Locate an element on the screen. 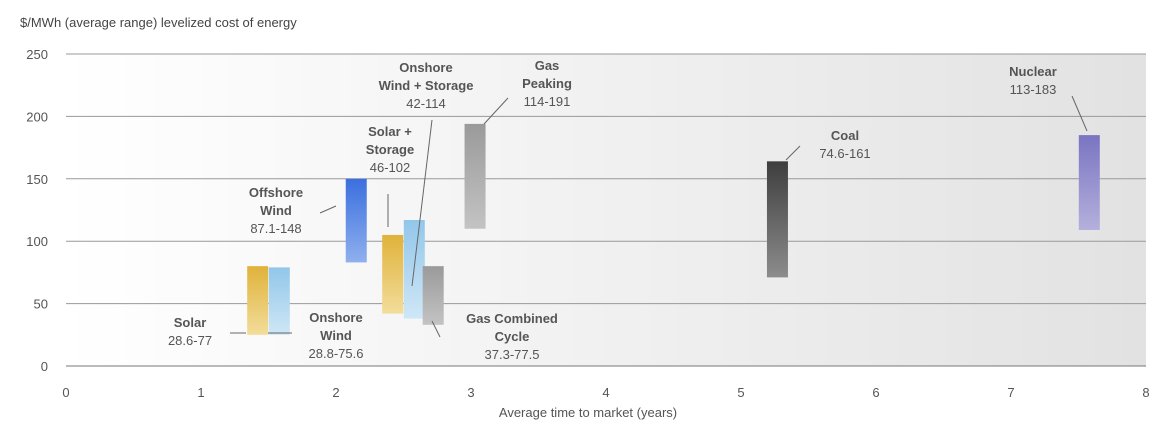 Image resolution: width=1165 pixels, height=429 pixels. bar-onshore-wind is located at coordinates (279, 301).